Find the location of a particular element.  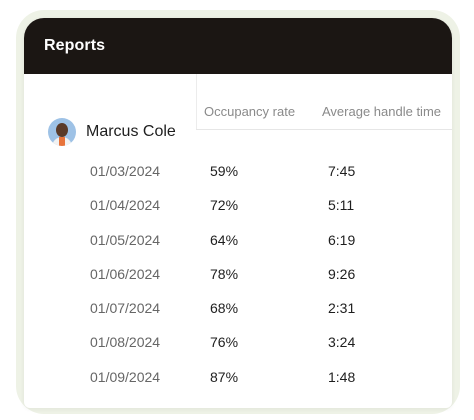

row-handle-time: 3:24 is located at coordinates (342, 342).